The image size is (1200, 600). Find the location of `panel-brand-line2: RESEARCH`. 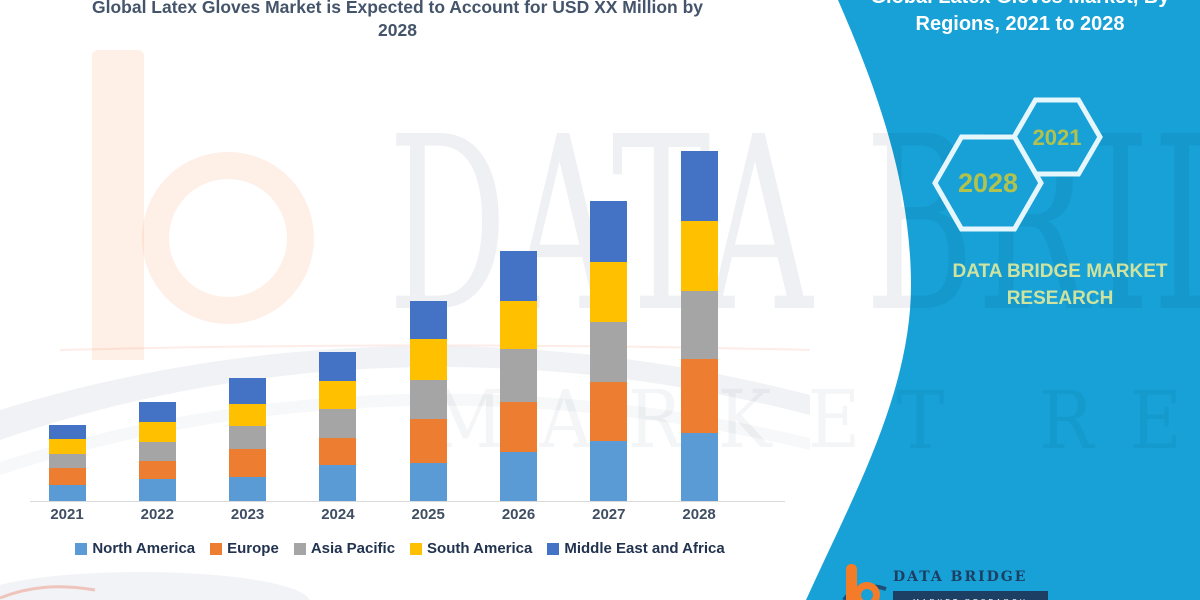

panel-brand-line2: RESEARCH is located at coordinates (1060, 298).